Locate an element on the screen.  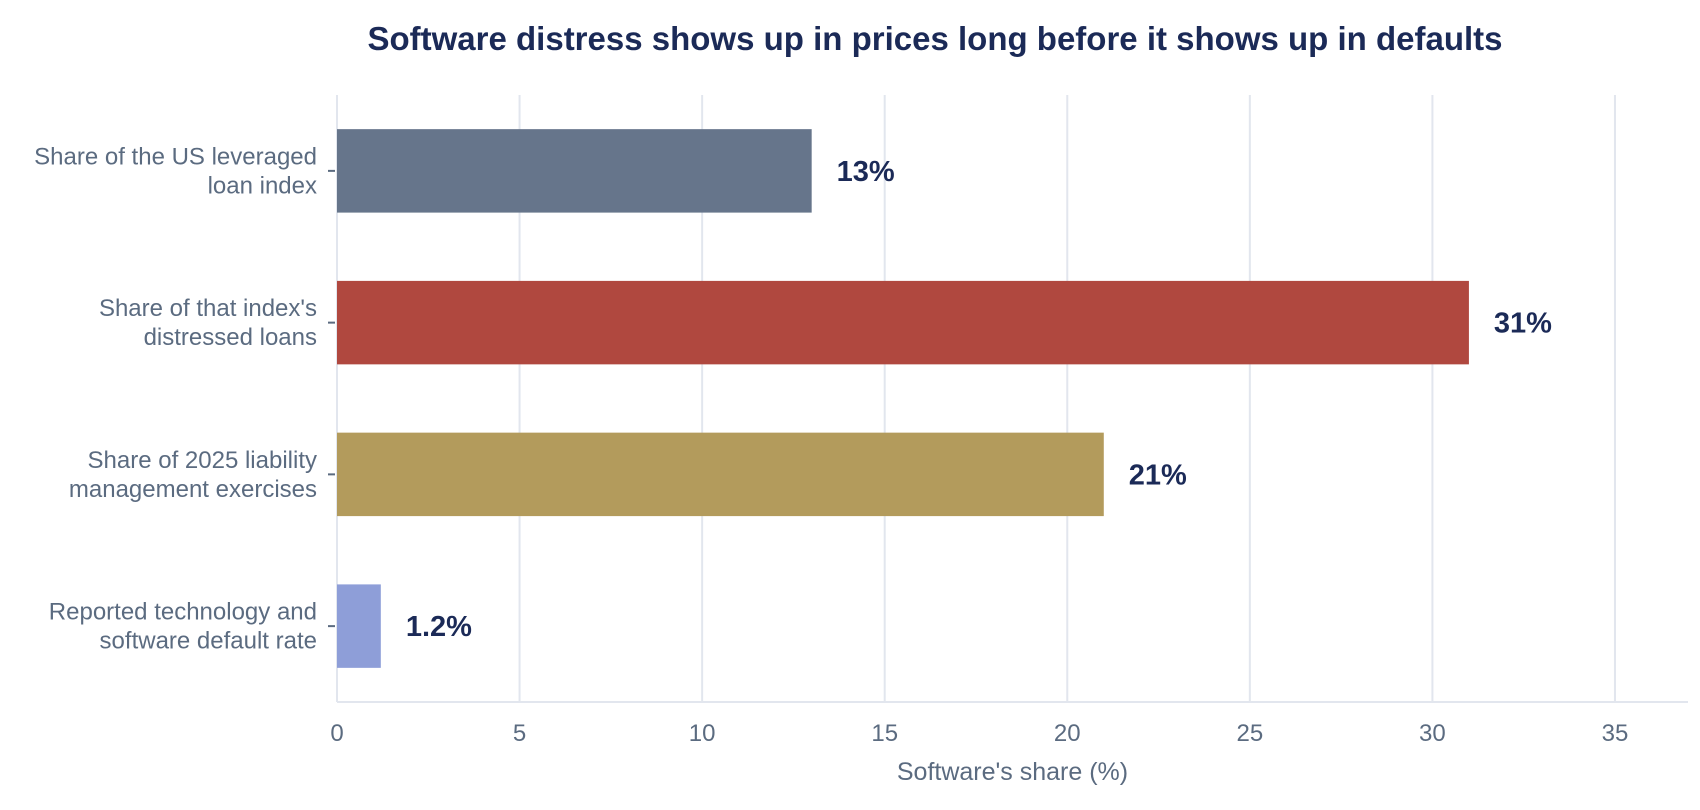
bar-value-label: 13% is located at coordinates (866, 172).